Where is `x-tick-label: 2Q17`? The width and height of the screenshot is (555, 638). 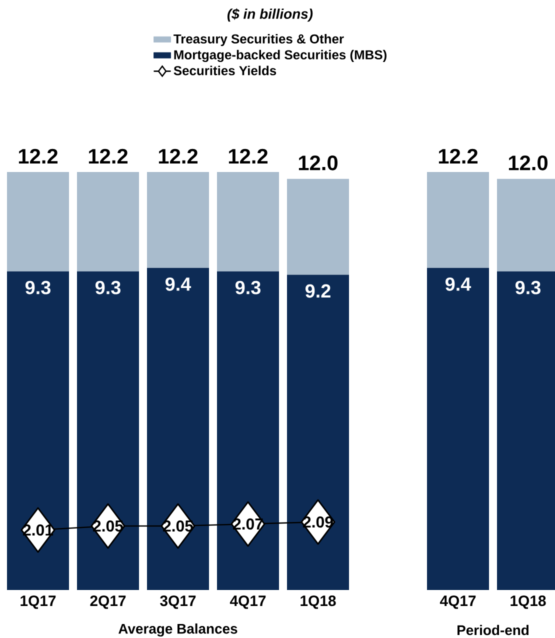
x-tick-label: 2Q17 is located at coordinates (108, 602).